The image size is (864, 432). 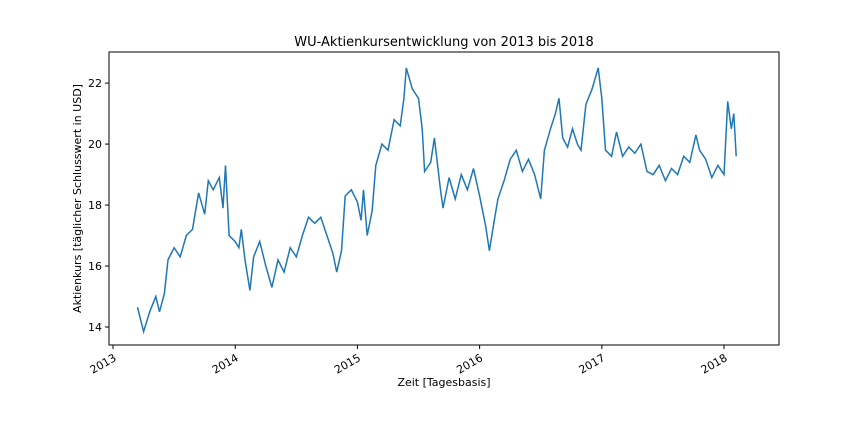 I want to click on x-tick-label: 2017, so click(x=592, y=363).